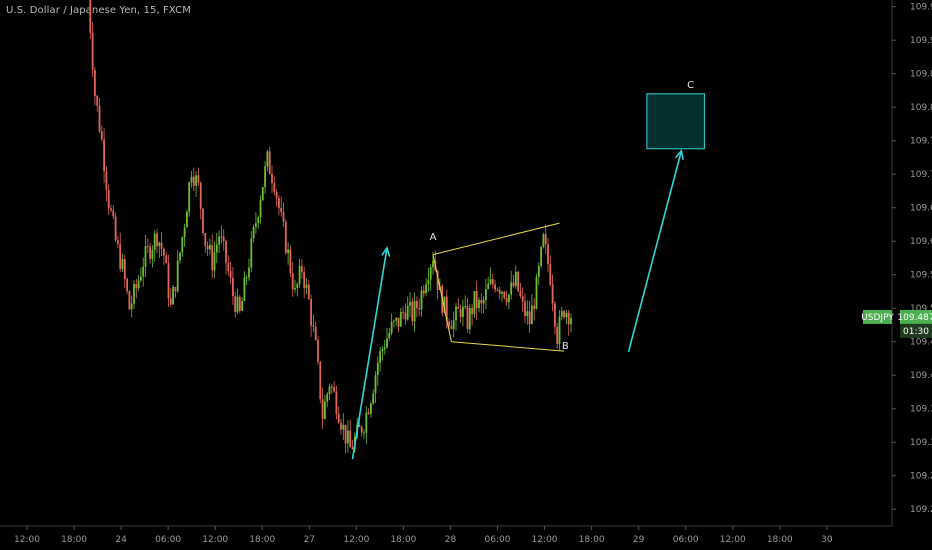 This screenshot has width=932, height=550. What do you see at coordinates (498, 540) in the screenshot?
I see `time-tick-label: 06:00` at bounding box center [498, 540].